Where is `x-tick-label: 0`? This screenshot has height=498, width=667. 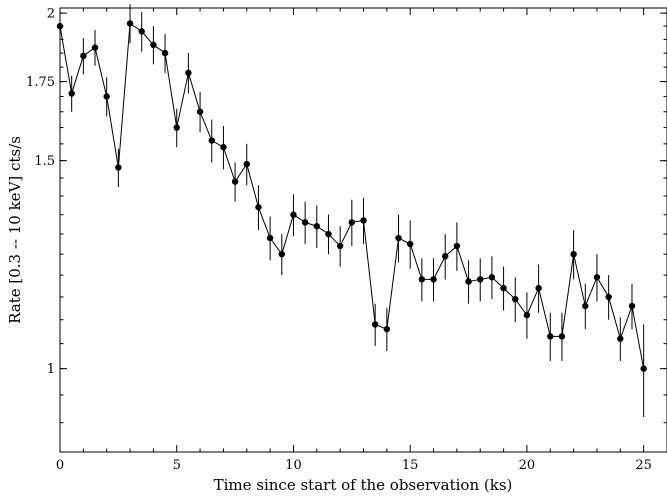 x-tick-label: 0 is located at coordinates (60, 465).